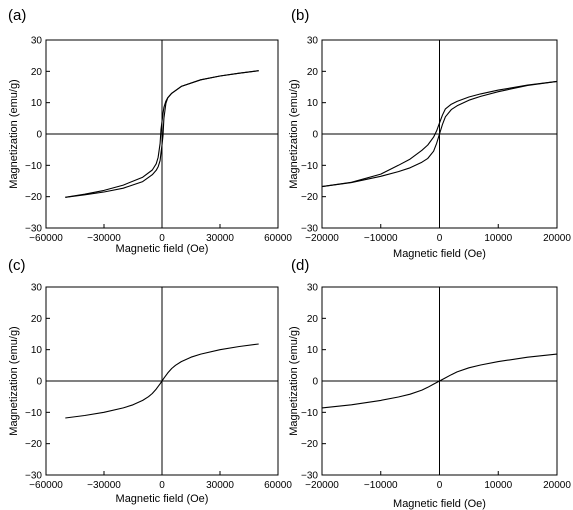  What do you see at coordinates (300, 15) in the screenshot?
I see `panel-label: (b)` at bounding box center [300, 15].